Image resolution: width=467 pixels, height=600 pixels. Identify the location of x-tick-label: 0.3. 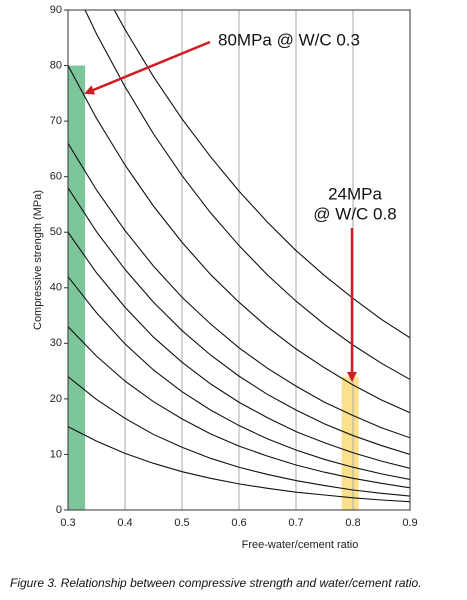
(67, 523).